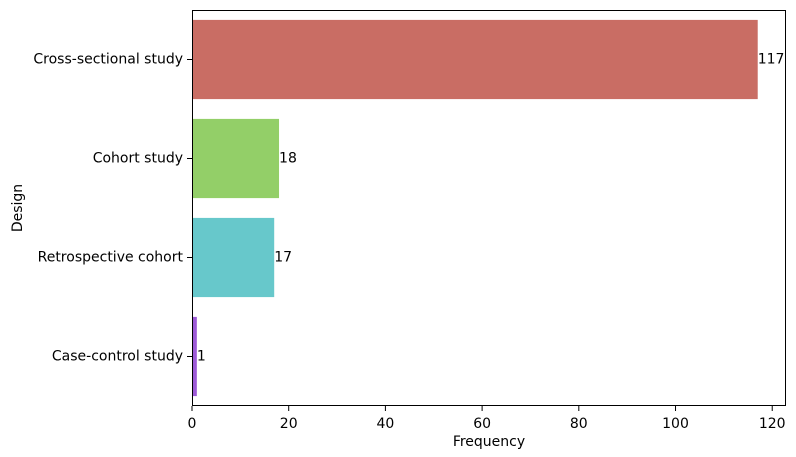  What do you see at coordinates (579, 424) in the screenshot?
I see `x-tick-label: 80` at bounding box center [579, 424].